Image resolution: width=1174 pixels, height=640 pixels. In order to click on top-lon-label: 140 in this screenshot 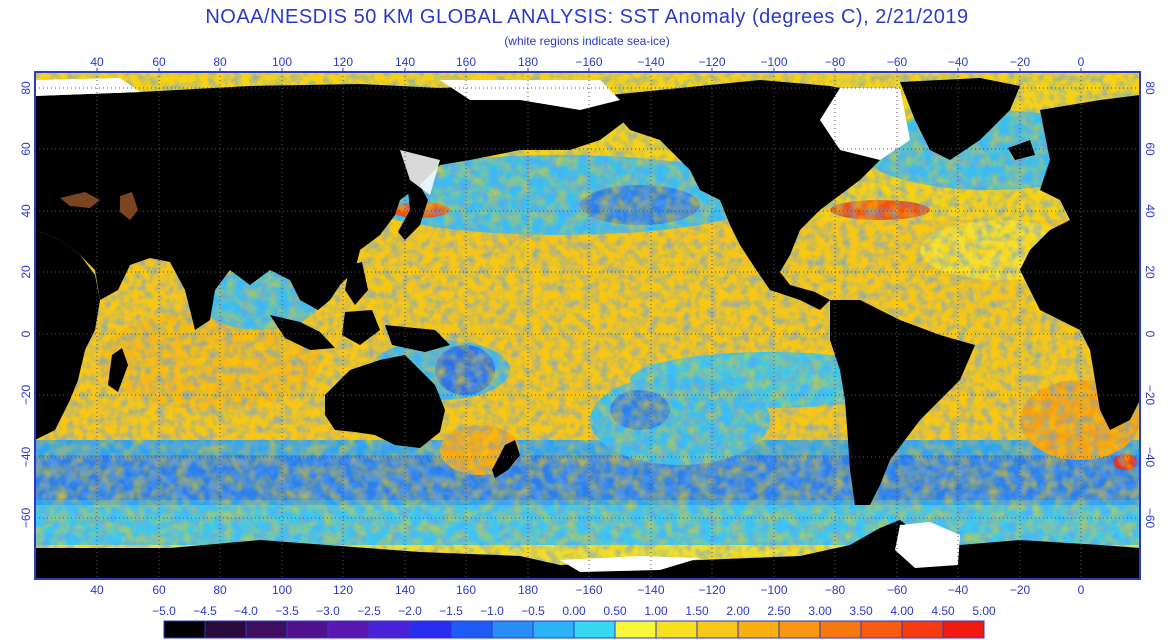, I will do `click(405, 62)`.